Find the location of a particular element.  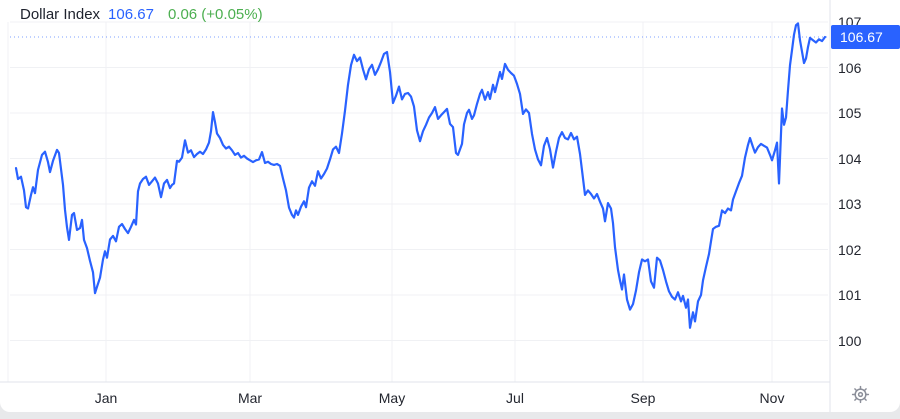

y-axis-tick-label: 101 is located at coordinates (850, 295).